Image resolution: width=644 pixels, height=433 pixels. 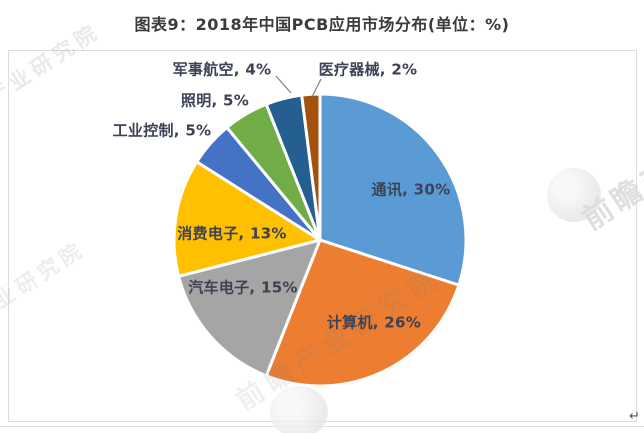 I want to click on pie-label-3: 消费电子, 13%, so click(x=232, y=233).